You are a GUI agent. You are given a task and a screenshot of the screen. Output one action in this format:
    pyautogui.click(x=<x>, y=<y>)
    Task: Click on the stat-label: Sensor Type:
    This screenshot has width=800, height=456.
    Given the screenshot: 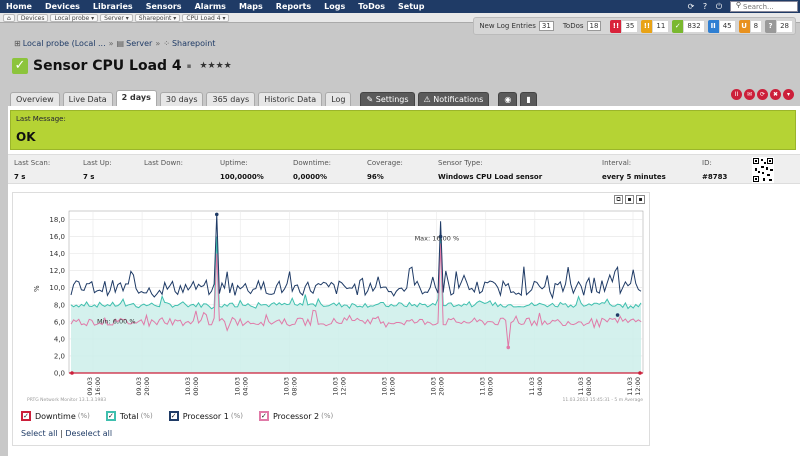 What is the action you would take?
    pyautogui.click(x=460, y=163)
    